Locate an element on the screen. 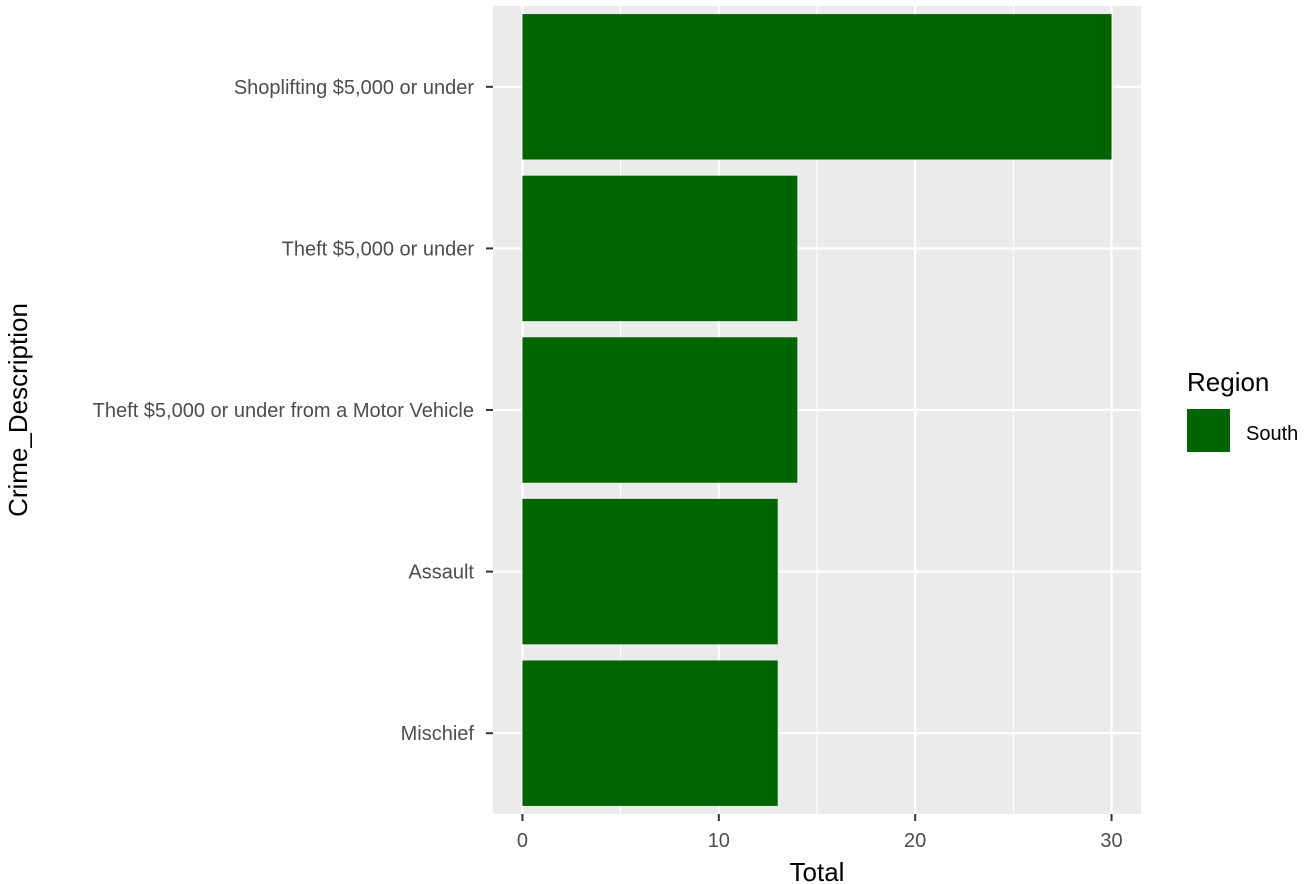  y-tick-label: Shoplifting $5,000 or under is located at coordinates (354, 88).